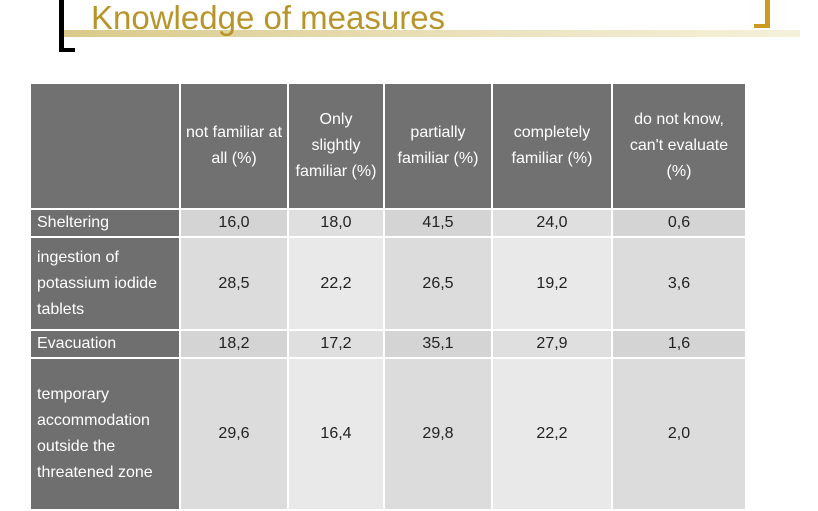 The width and height of the screenshot is (818, 511). I want to click on table-cell: 17,2, so click(336, 344).